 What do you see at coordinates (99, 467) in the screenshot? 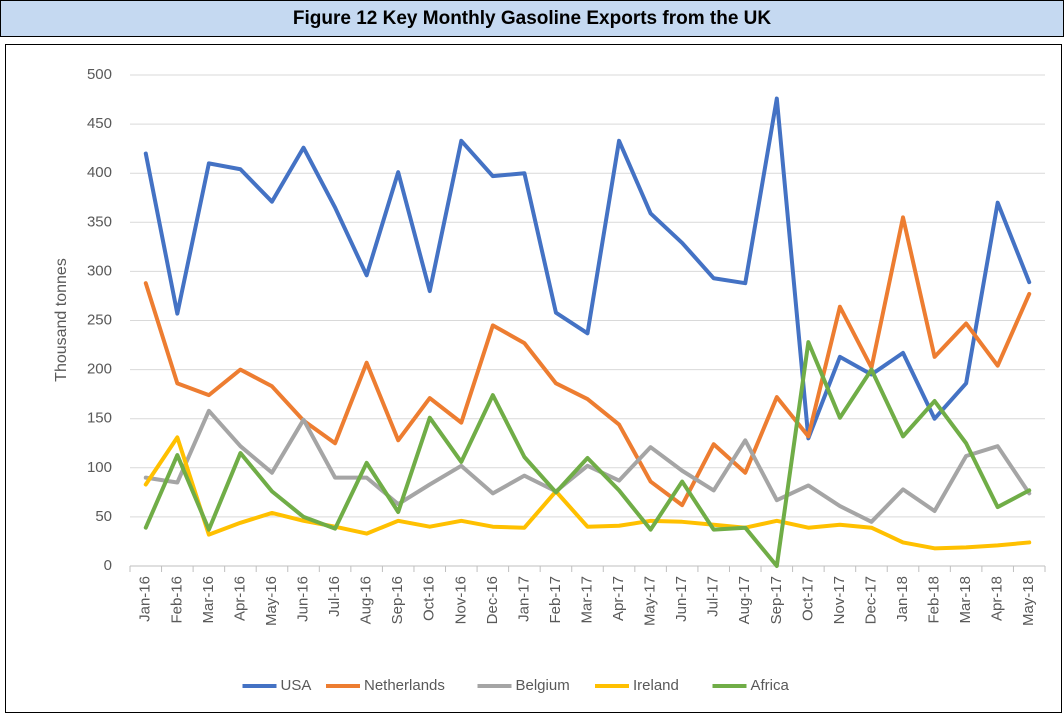
I see `y-tick-label: 100` at bounding box center [99, 467].